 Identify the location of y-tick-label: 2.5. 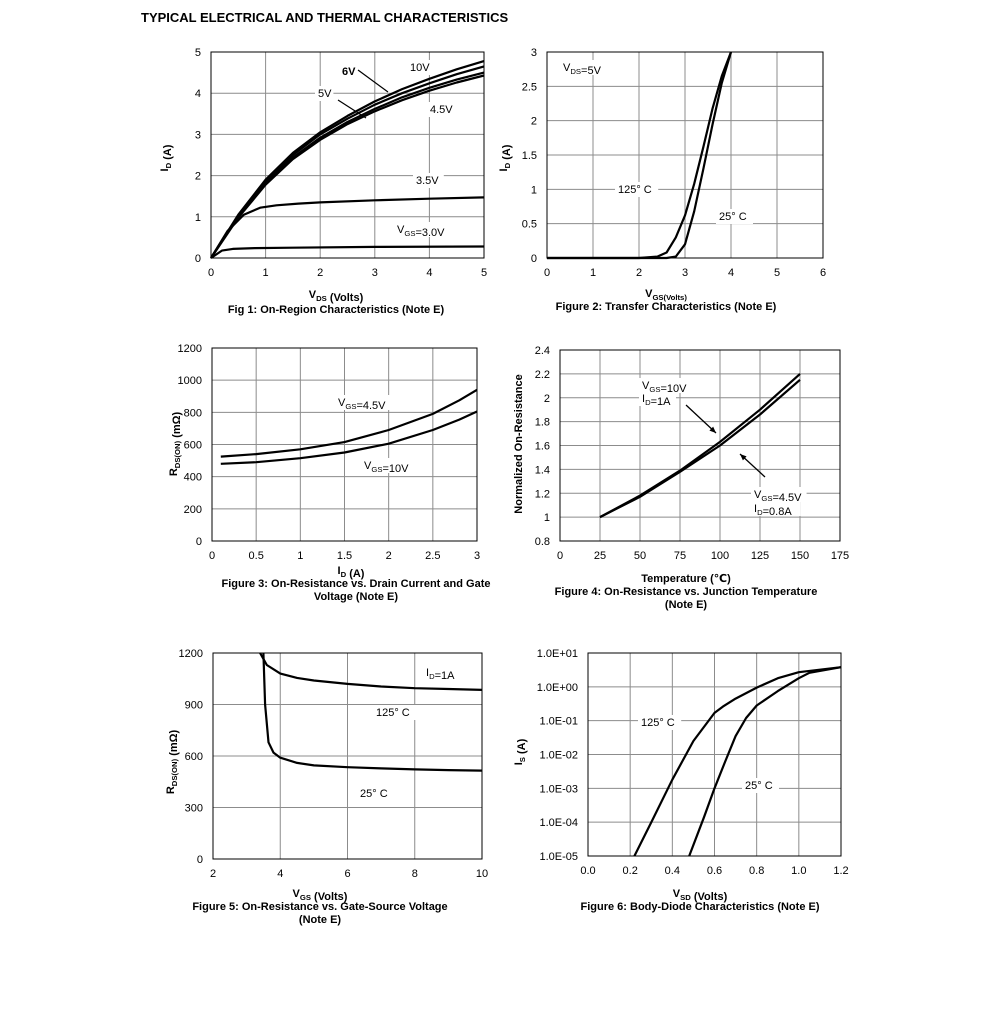
(529, 87).